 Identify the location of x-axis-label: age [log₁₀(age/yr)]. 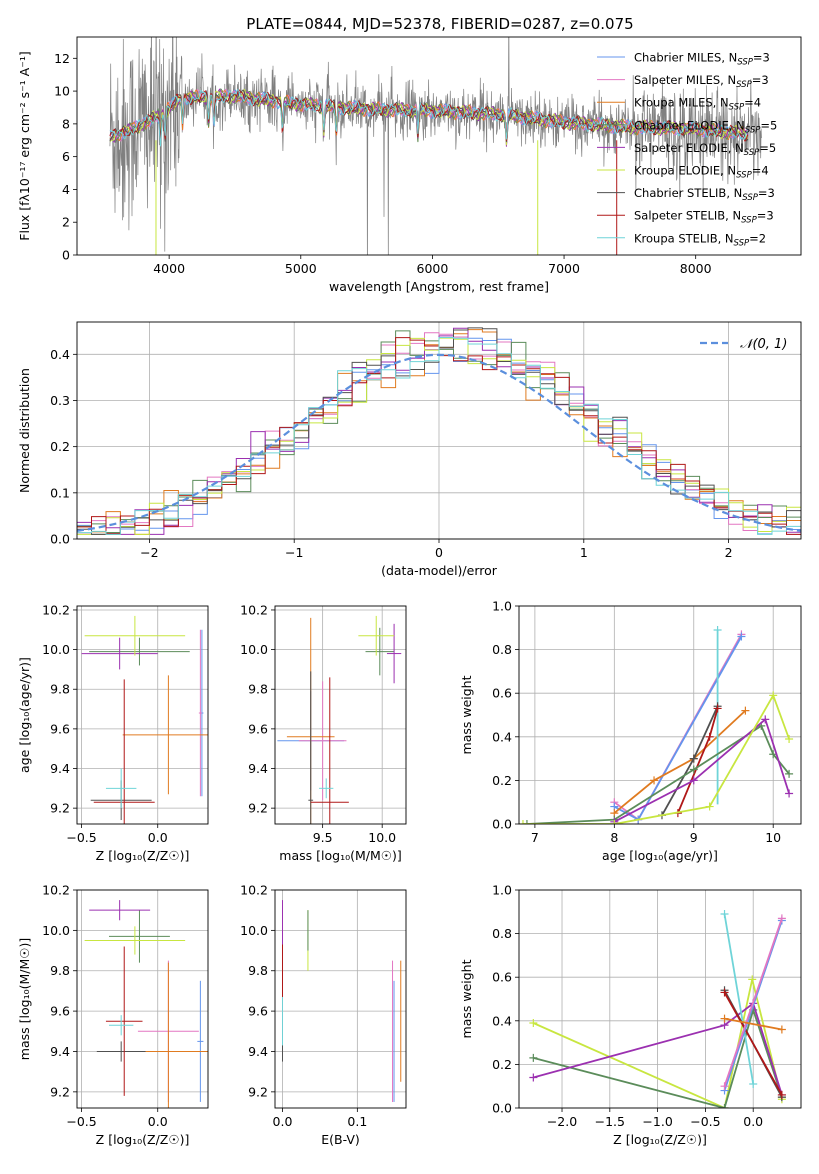
(660, 855).